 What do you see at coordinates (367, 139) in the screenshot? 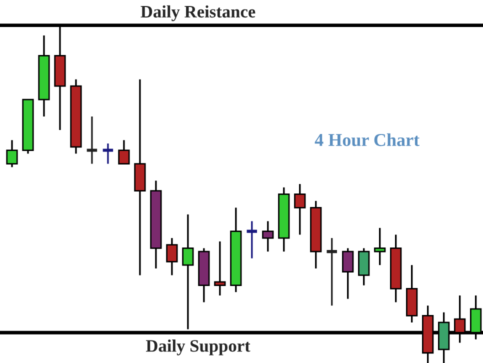
I see `annotation: 4 Hour Chart` at bounding box center [367, 139].